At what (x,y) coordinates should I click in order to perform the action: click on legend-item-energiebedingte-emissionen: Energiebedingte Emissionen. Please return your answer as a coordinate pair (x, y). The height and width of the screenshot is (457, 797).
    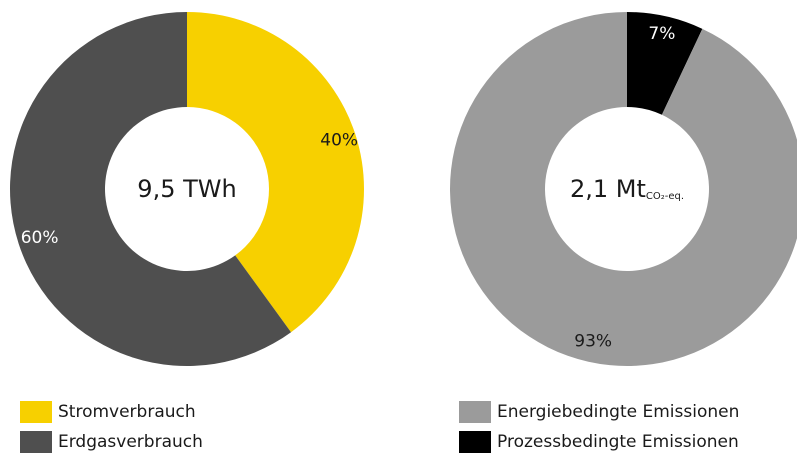
    Looking at the image, I should click on (599, 412).